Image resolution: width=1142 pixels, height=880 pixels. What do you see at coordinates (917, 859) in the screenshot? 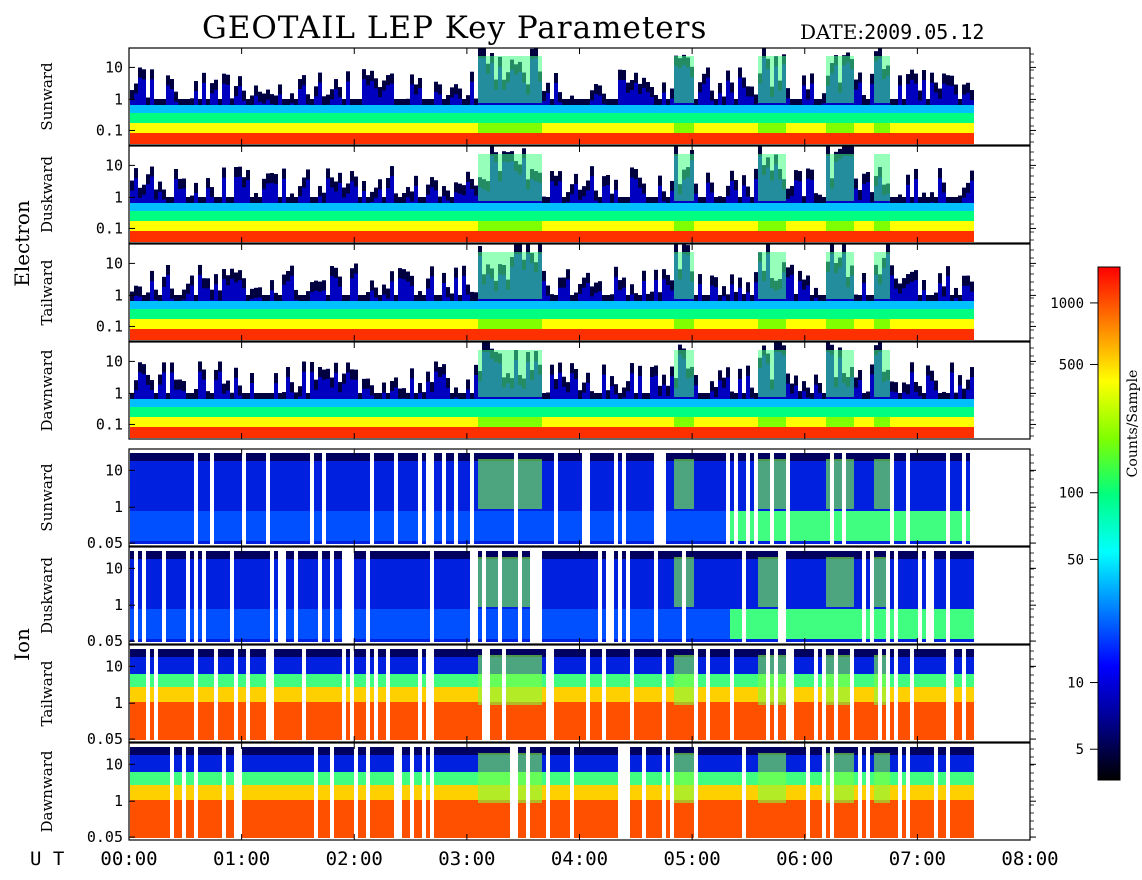
I see `x-tick-label: 07:00` at bounding box center [917, 859].